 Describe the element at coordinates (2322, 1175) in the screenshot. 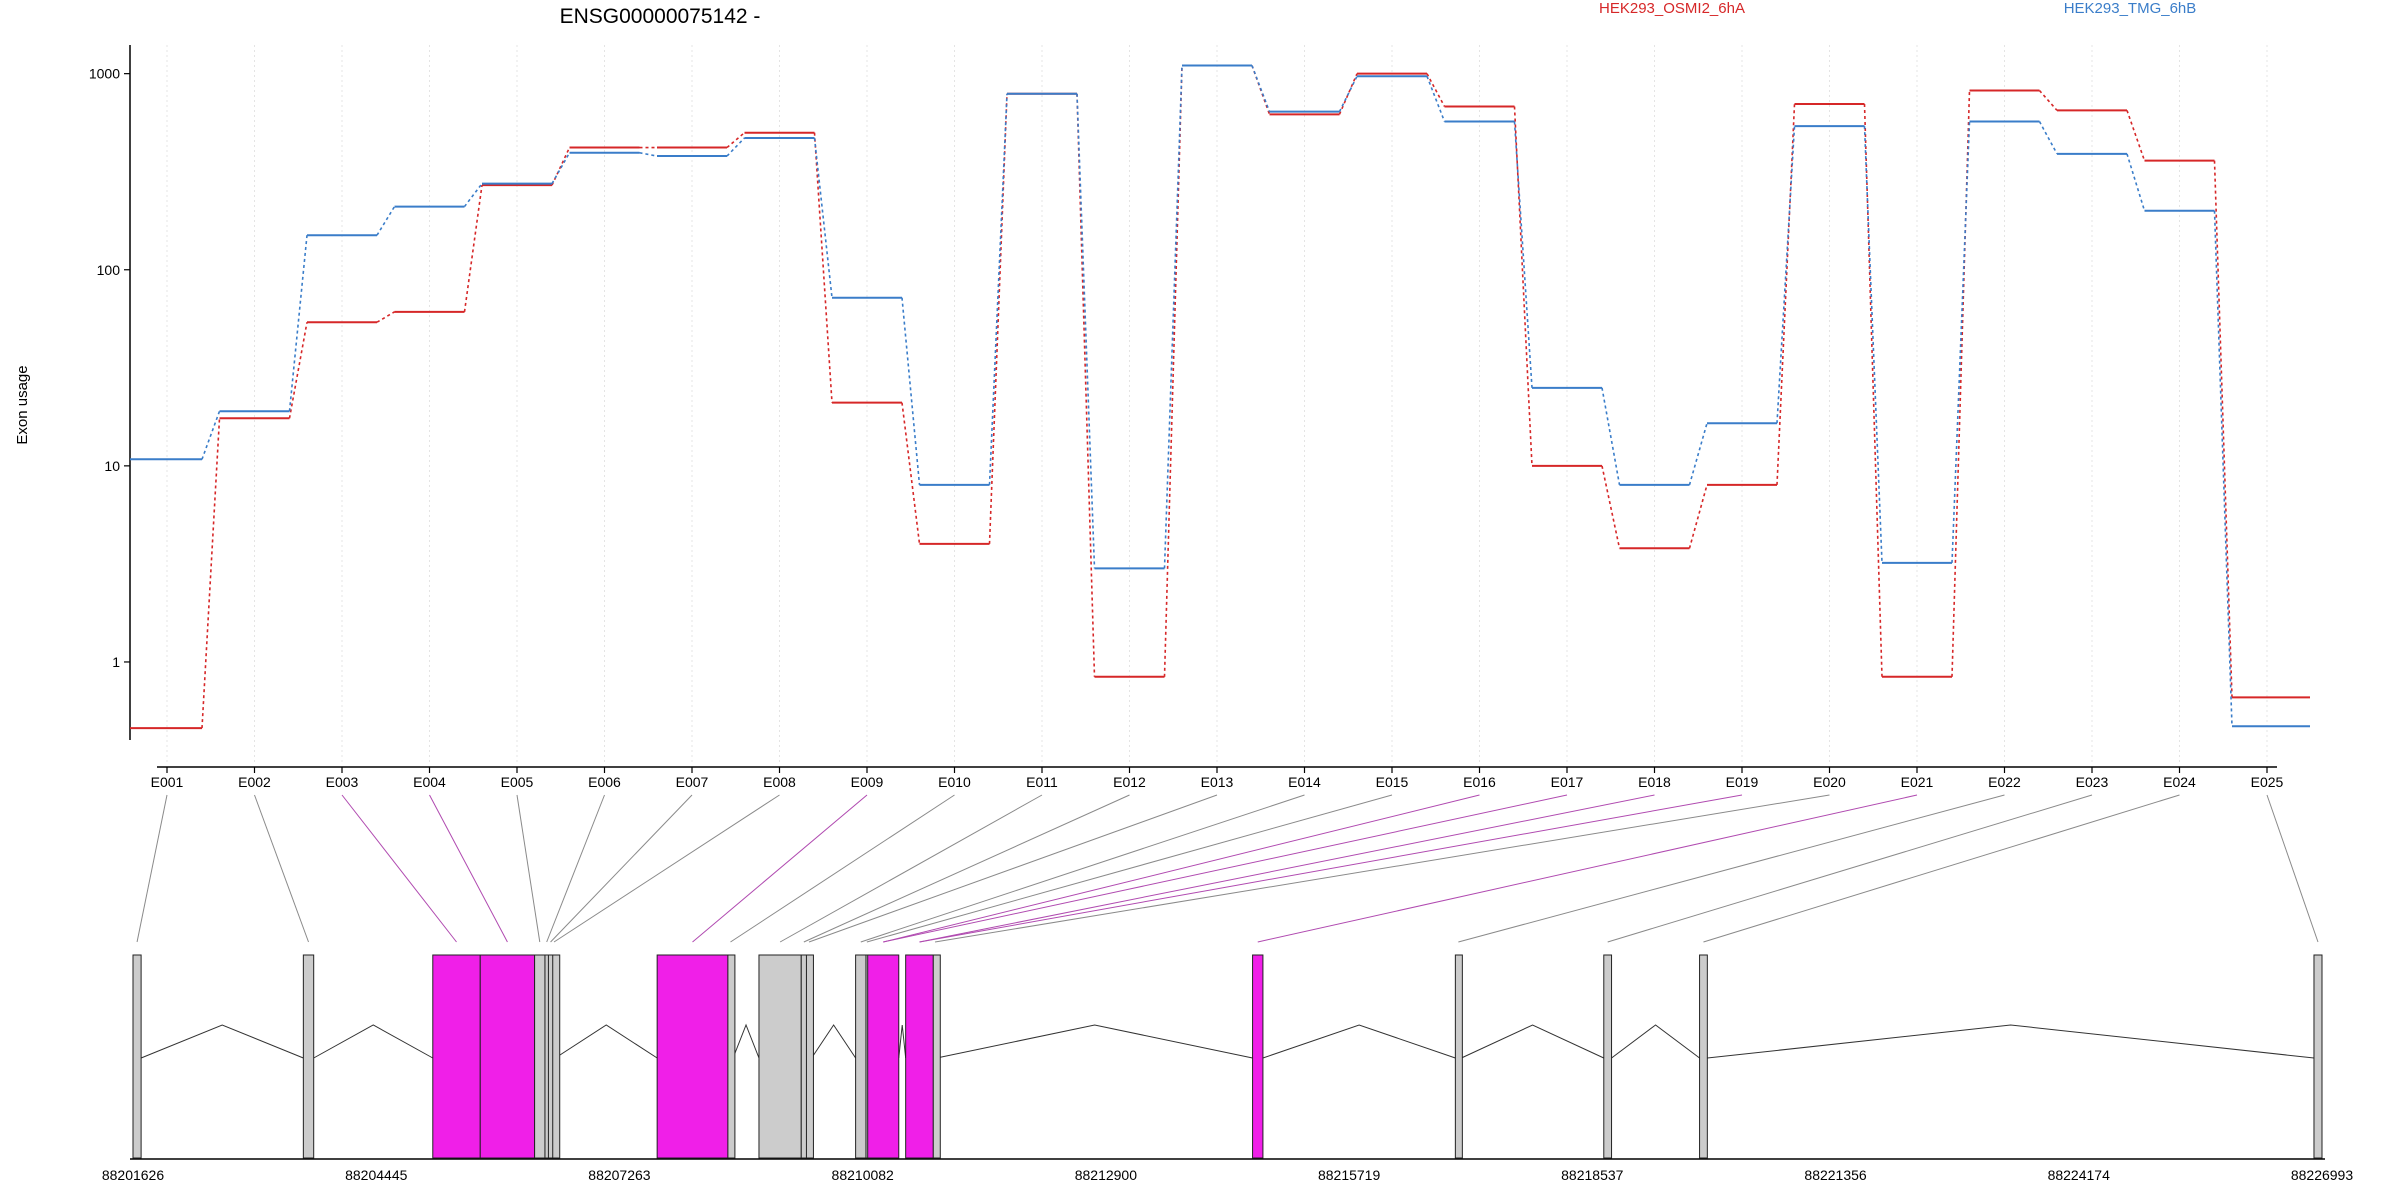

I see `coordinate-label: 88226993` at that location.